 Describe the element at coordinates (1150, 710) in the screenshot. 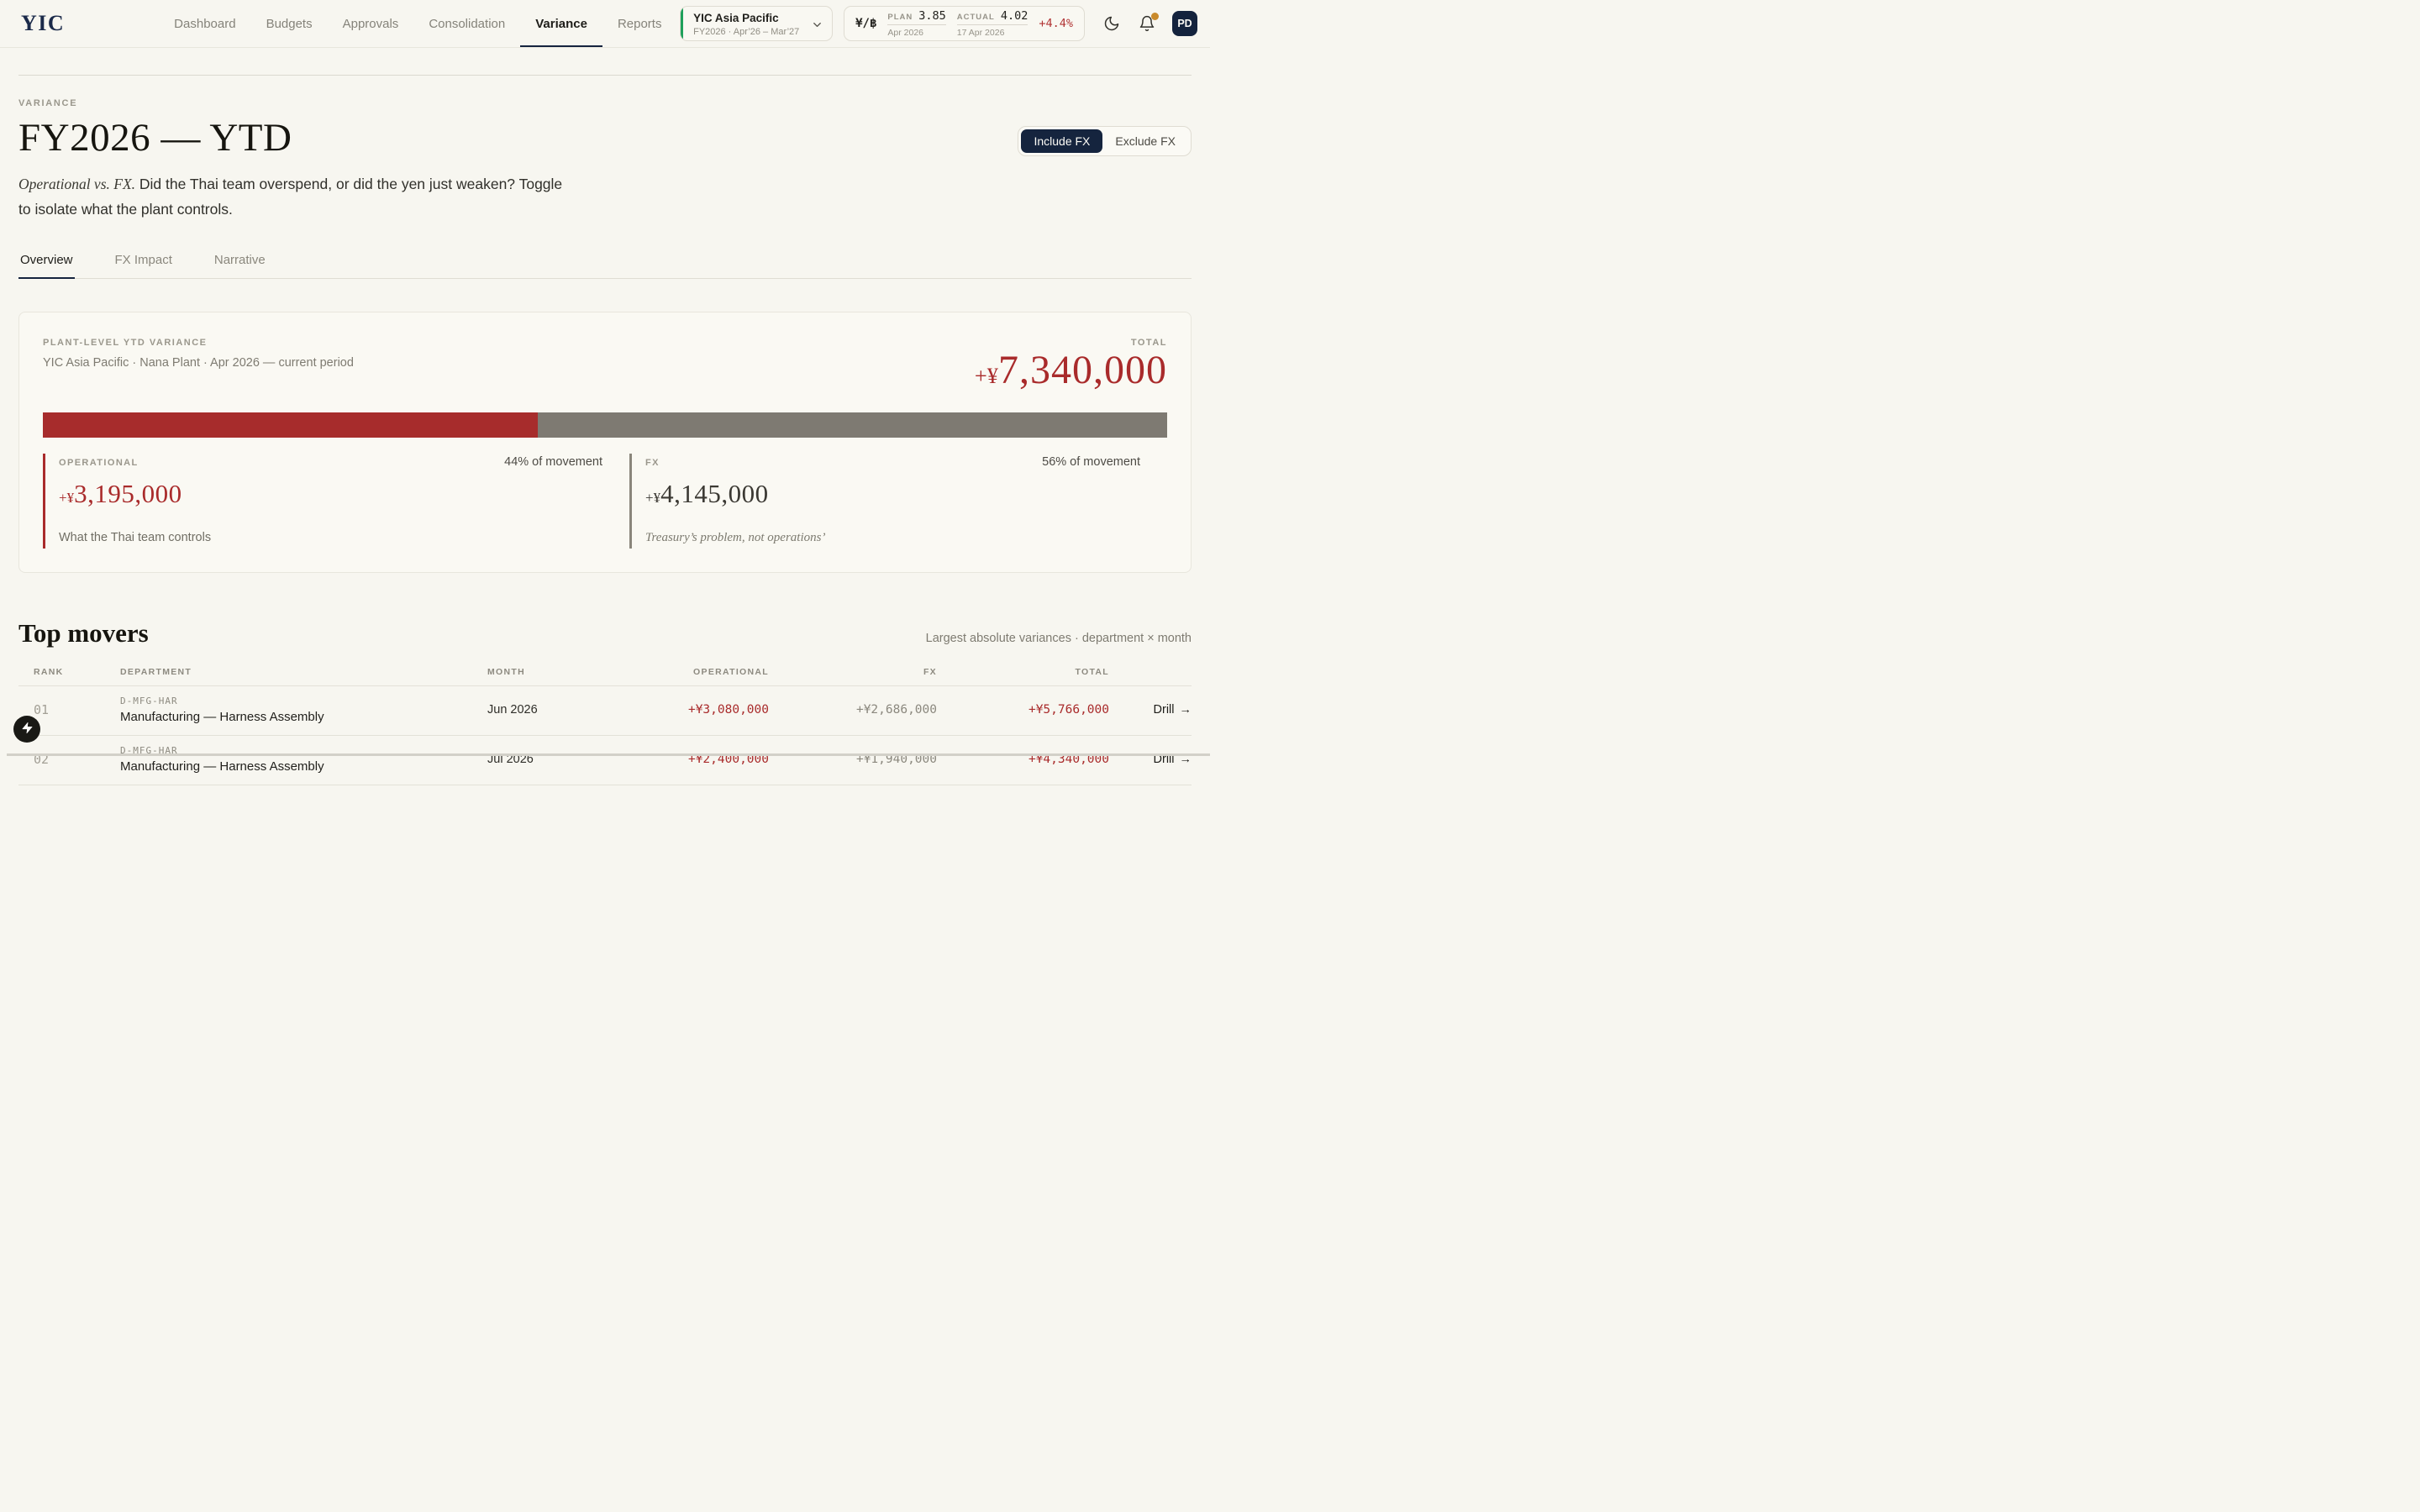

I see `drill-link: Drill →` at that location.